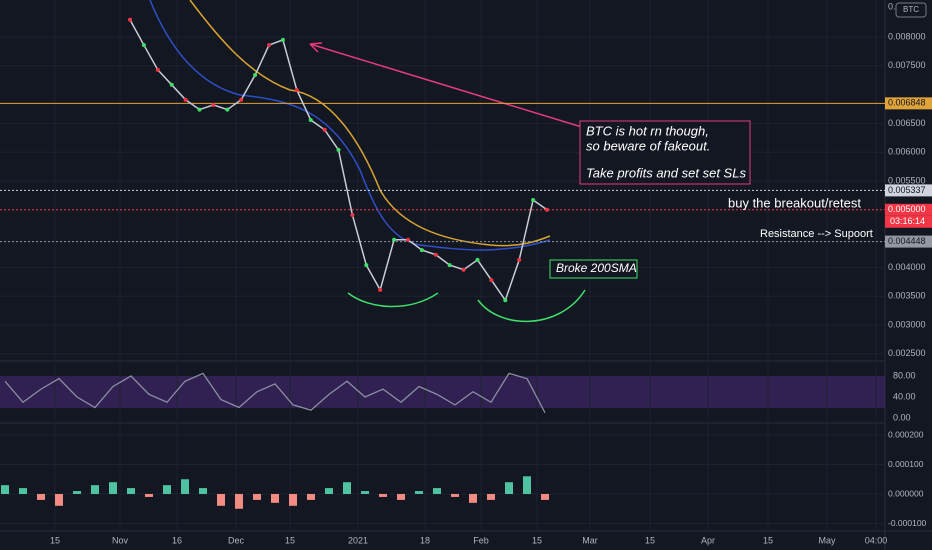  I want to click on macd-tick-label: 0.000200, so click(906, 434).